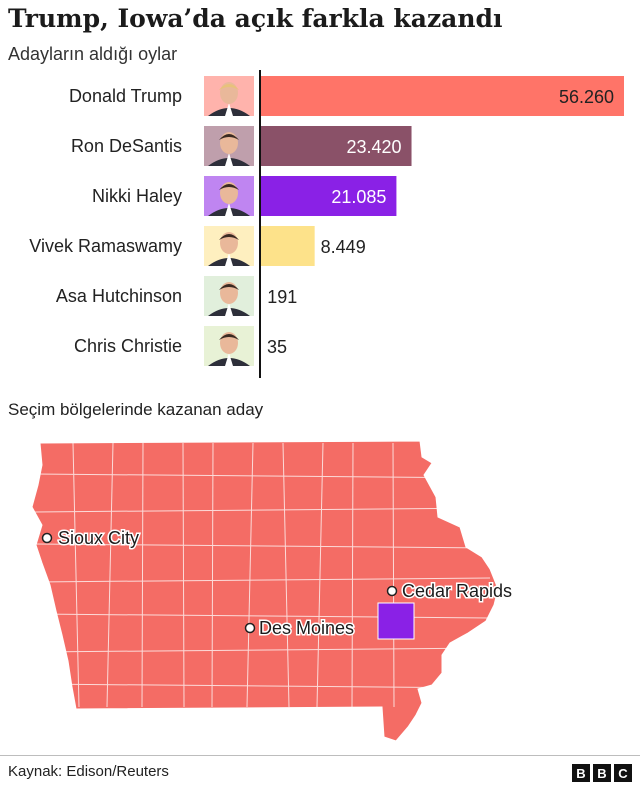  I want to click on city-cedar-rapids: Cedar Rapids, so click(450, 591).